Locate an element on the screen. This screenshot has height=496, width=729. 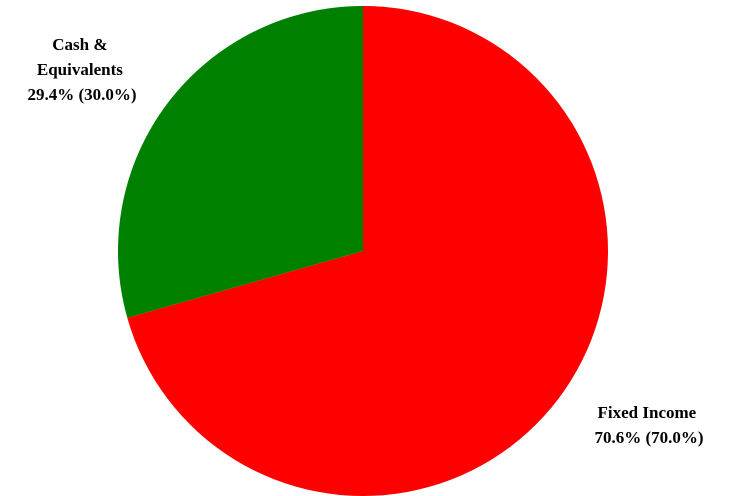
slice-label-fixed-income-name: Fixed Income is located at coordinates (647, 412).